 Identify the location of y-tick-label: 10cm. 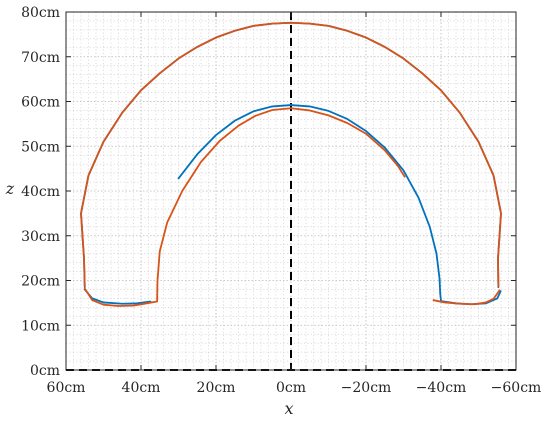
(40, 326).